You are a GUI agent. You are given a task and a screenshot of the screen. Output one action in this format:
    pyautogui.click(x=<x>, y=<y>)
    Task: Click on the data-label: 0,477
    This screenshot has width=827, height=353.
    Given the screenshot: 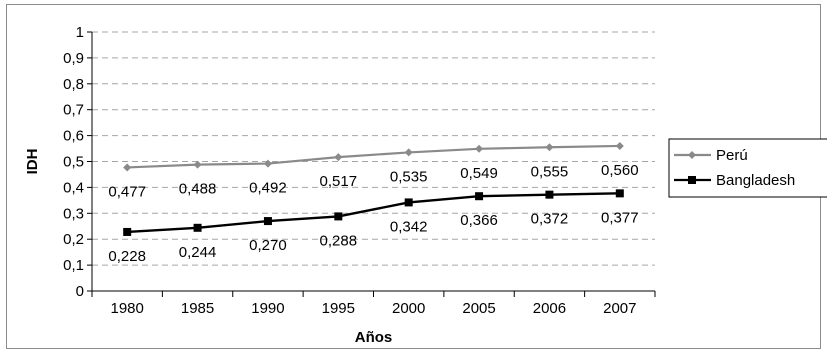 What is the action you would take?
    pyautogui.click(x=127, y=191)
    